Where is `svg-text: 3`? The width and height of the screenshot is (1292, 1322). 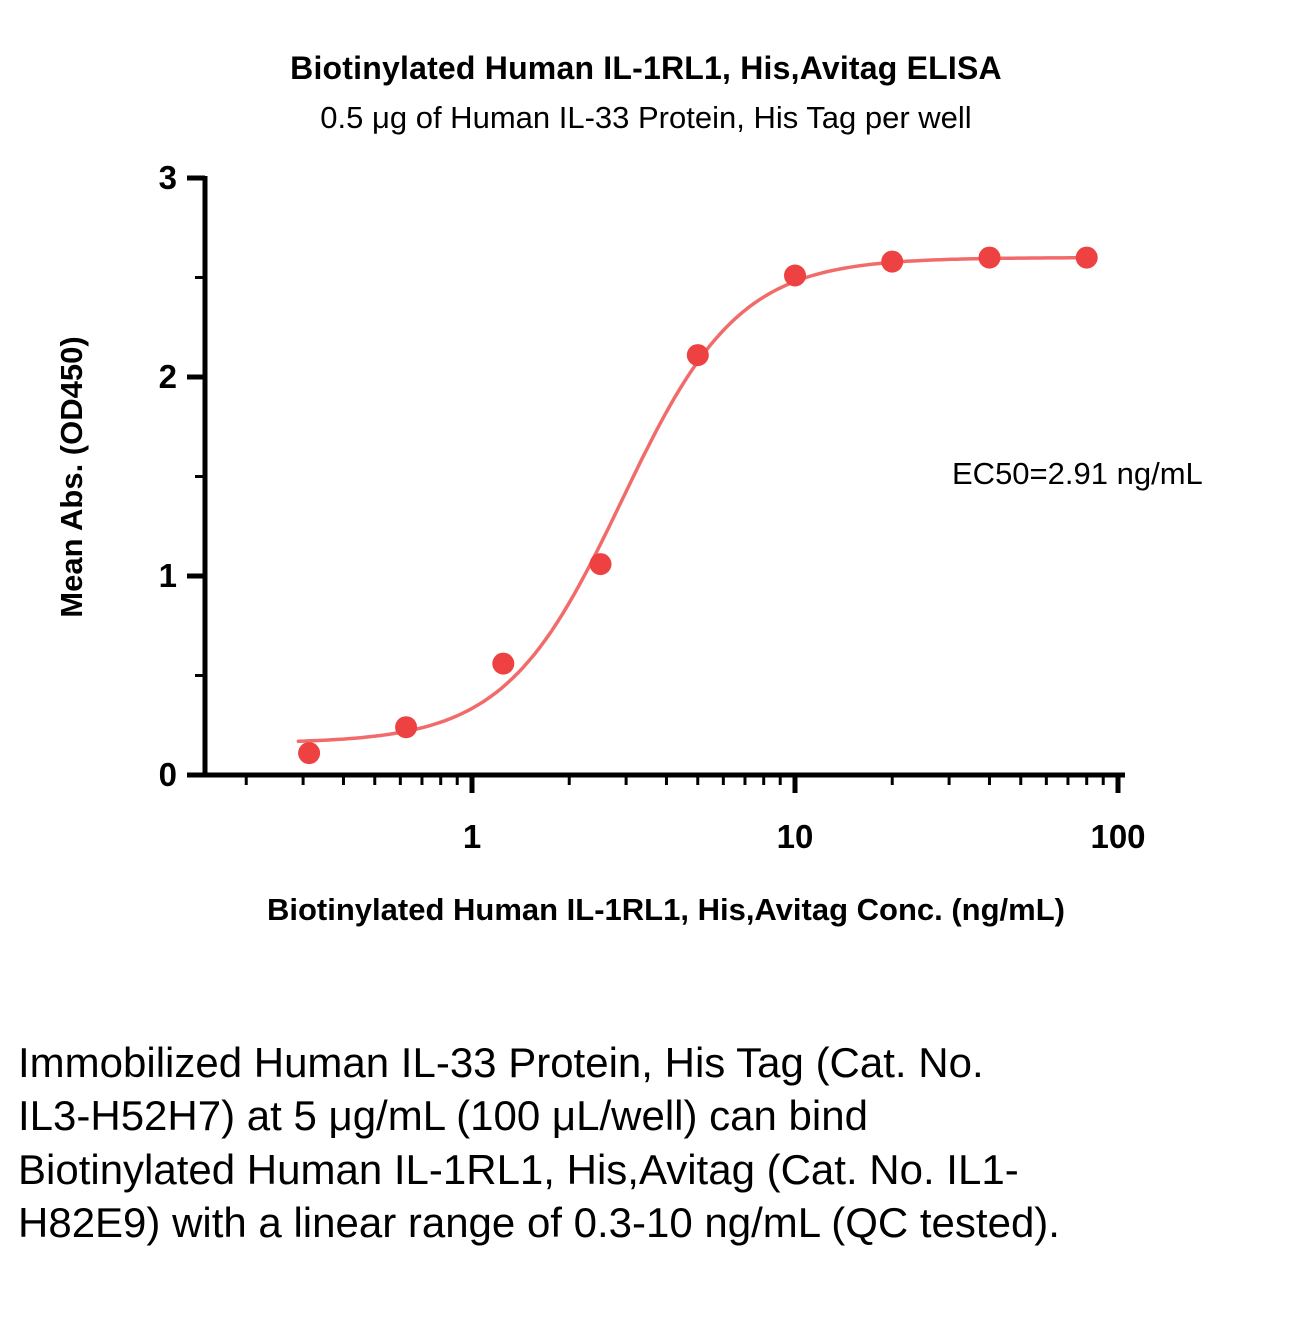
svg-text: 3 is located at coordinates (168, 177).